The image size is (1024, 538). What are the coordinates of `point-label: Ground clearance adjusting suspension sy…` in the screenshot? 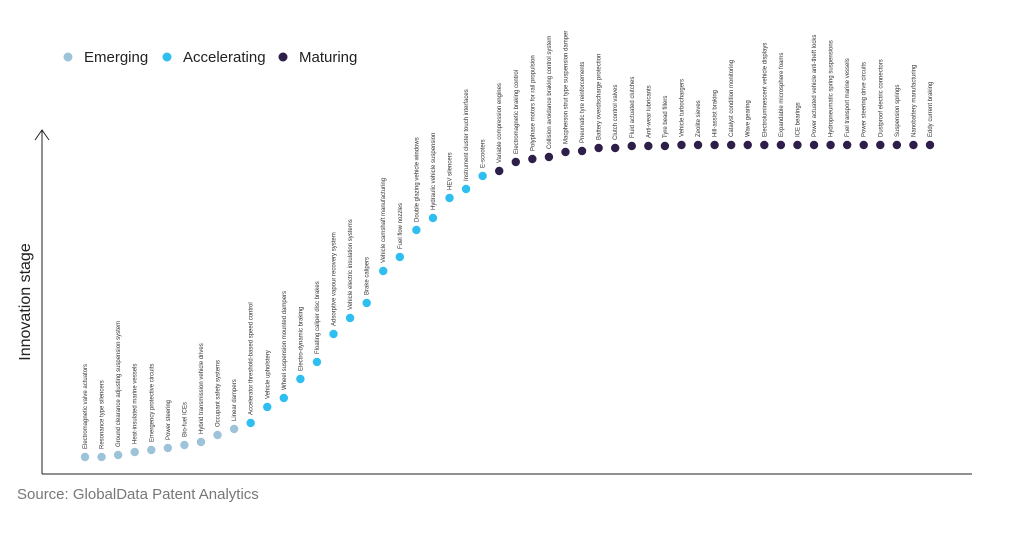 It's located at (119, 384).